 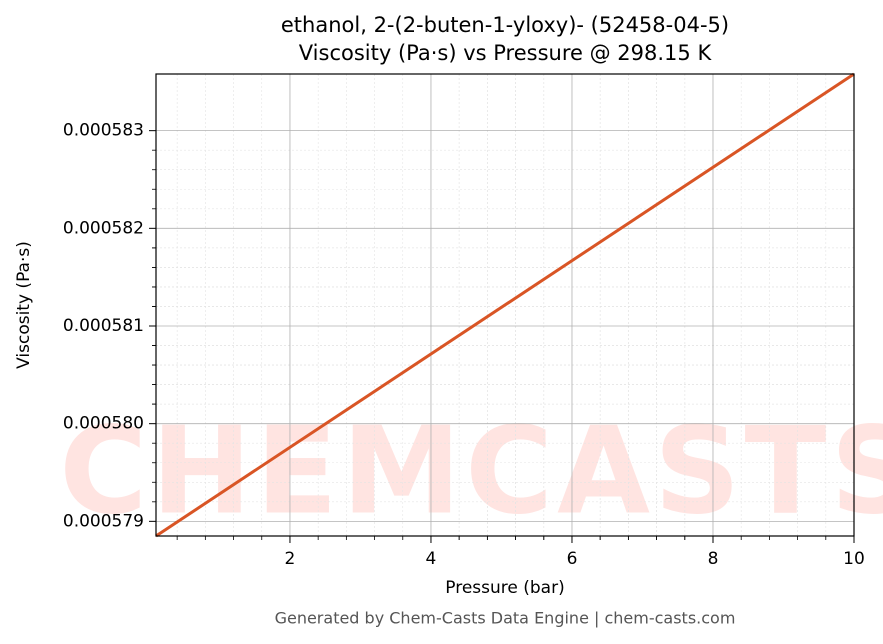 What do you see at coordinates (103, 424) in the screenshot?
I see `y-tick-label: 0.000580` at bounding box center [103, 424].